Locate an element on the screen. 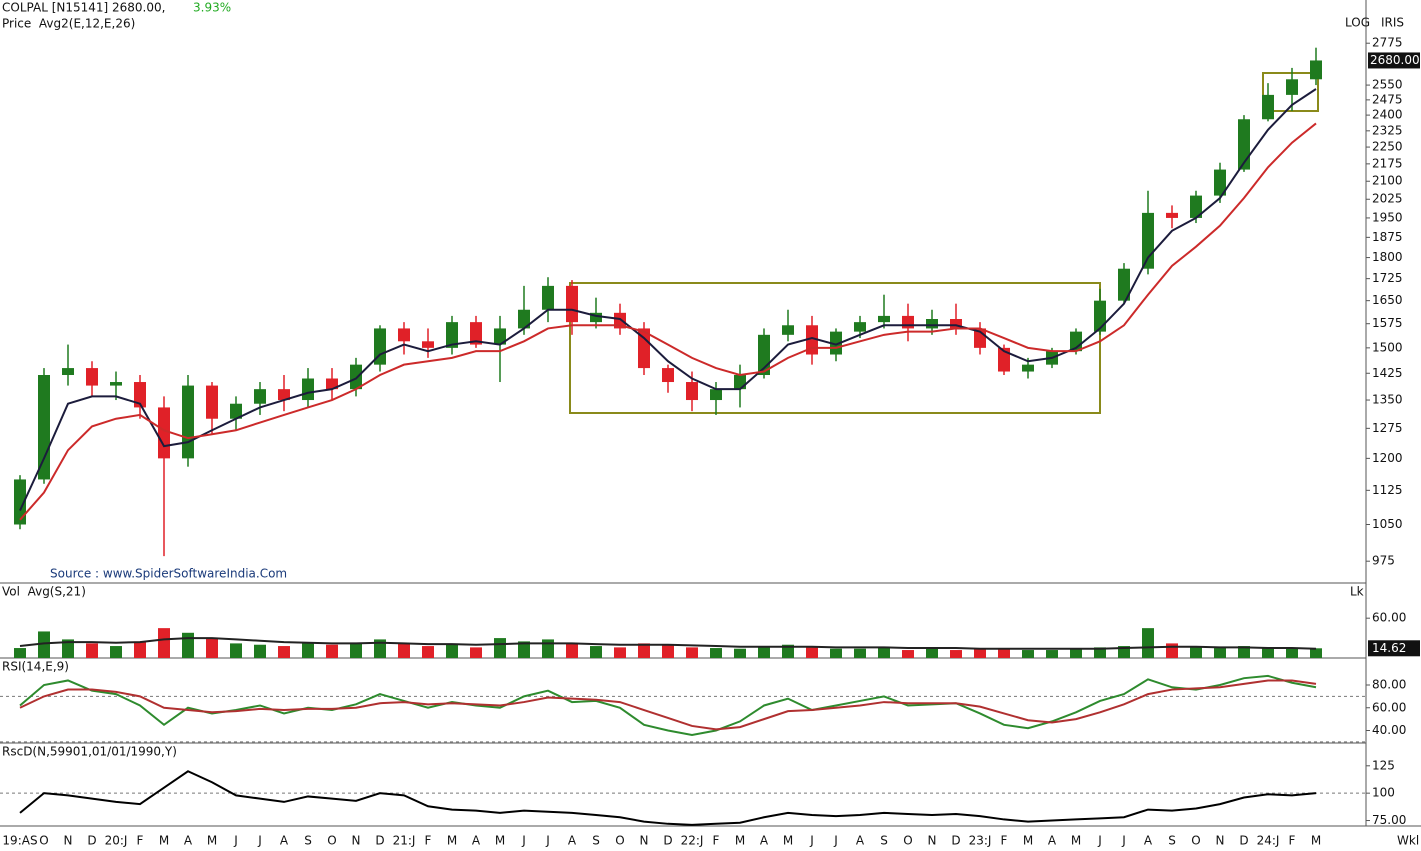 This screenshot has width=1421, height=851. x-tick-label: 20:J is located at coordinates (116, 841).